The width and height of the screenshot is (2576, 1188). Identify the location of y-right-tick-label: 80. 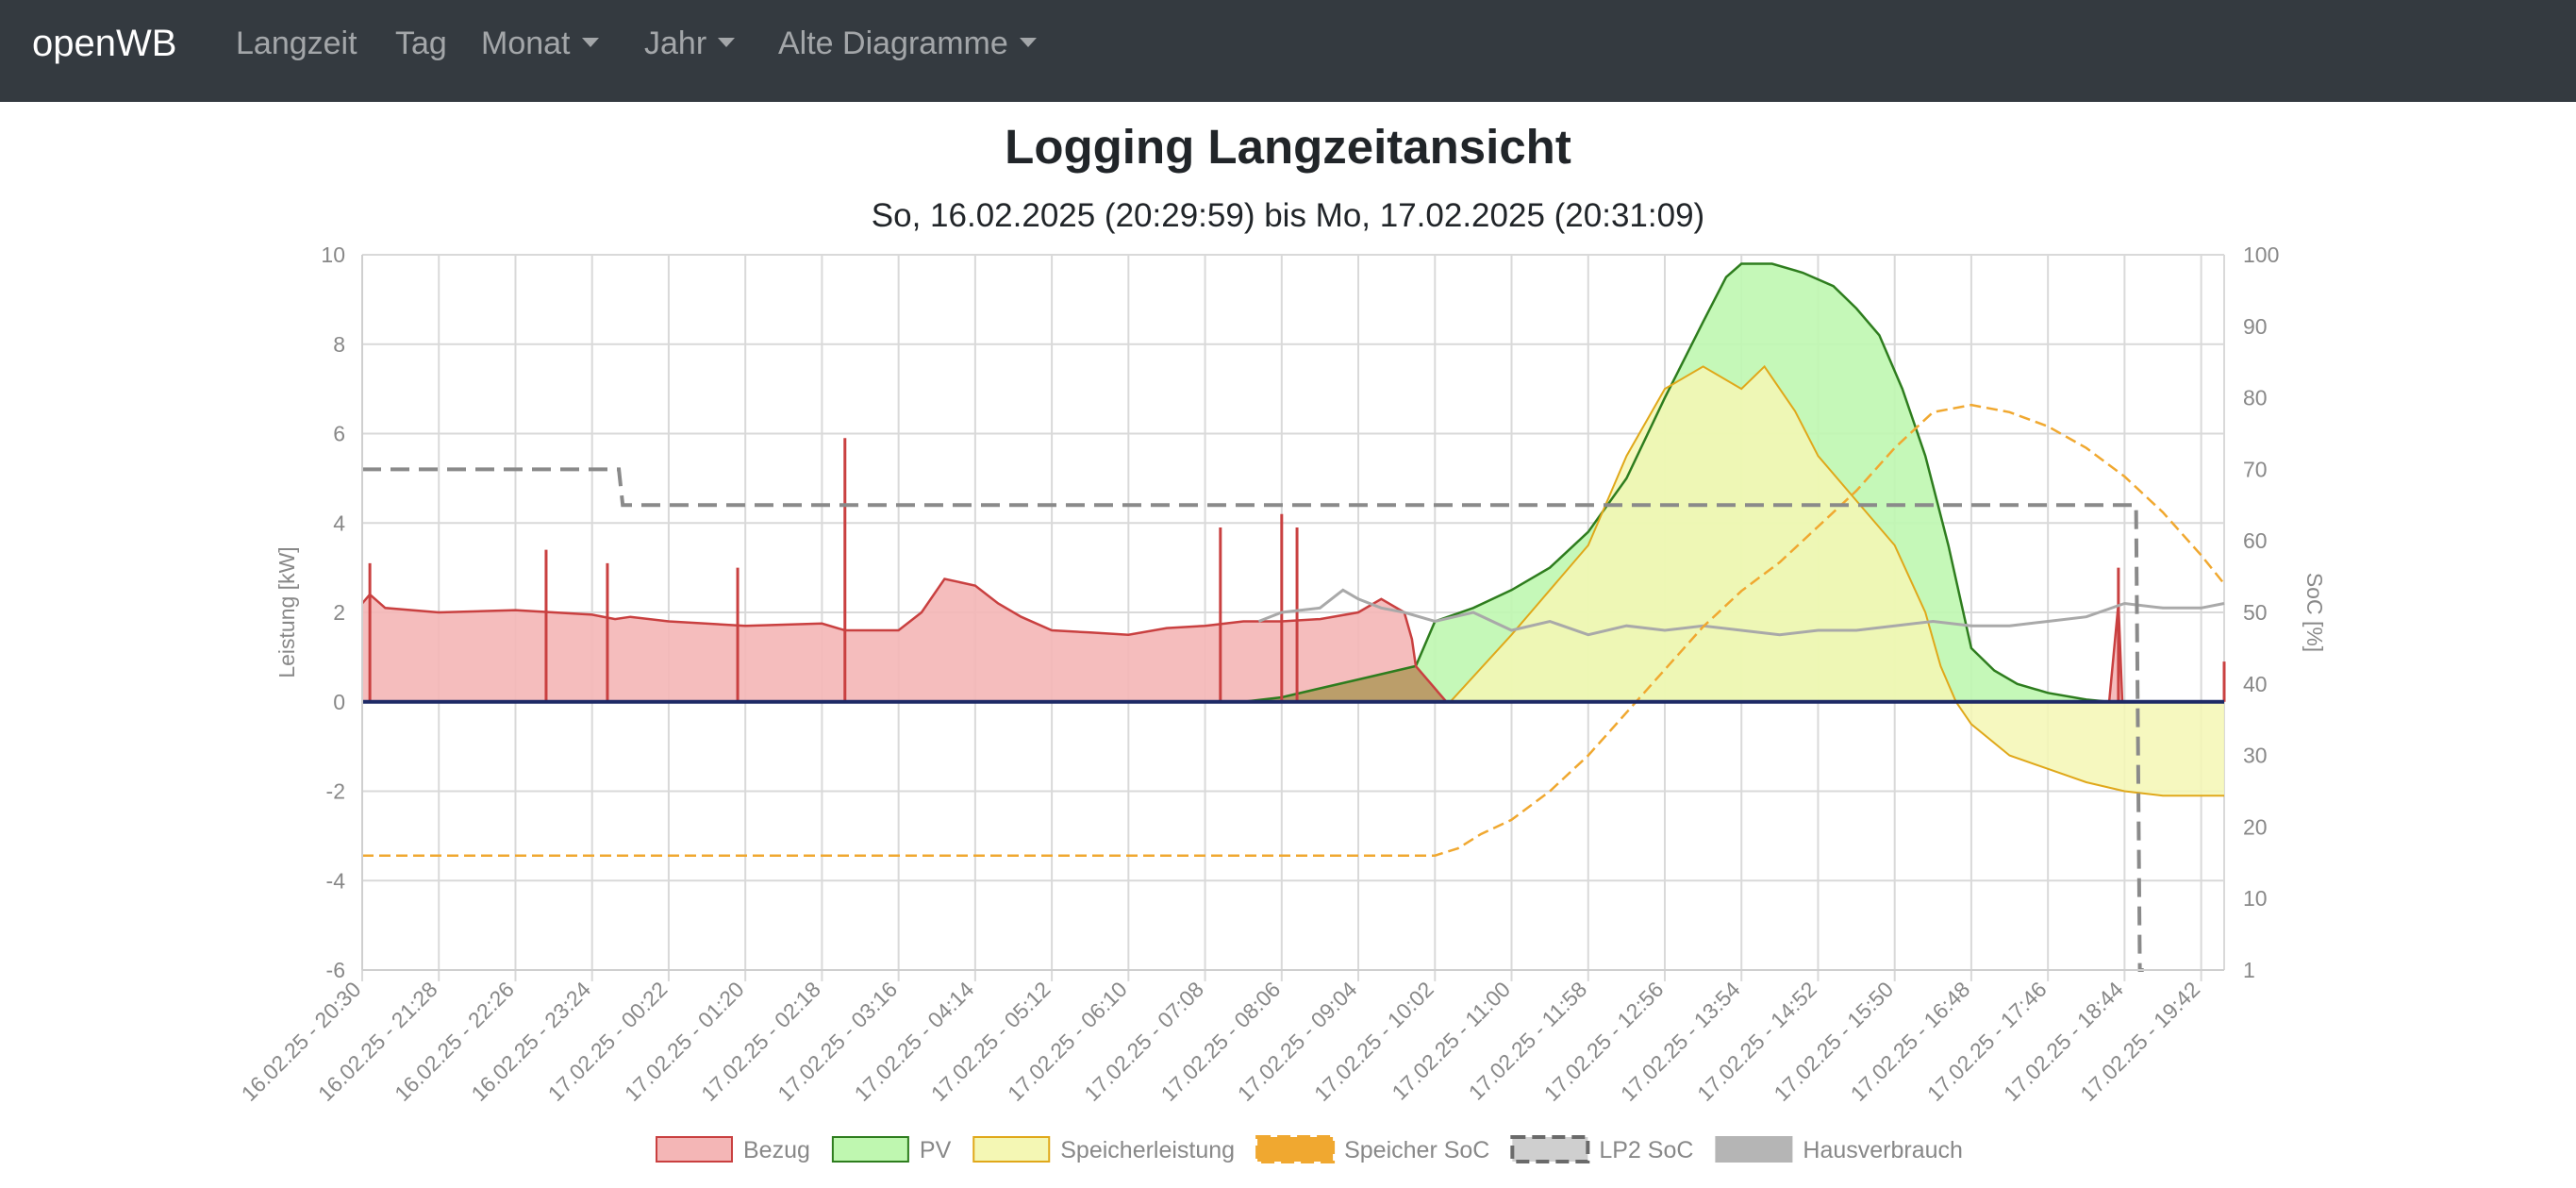
(2255, 398).